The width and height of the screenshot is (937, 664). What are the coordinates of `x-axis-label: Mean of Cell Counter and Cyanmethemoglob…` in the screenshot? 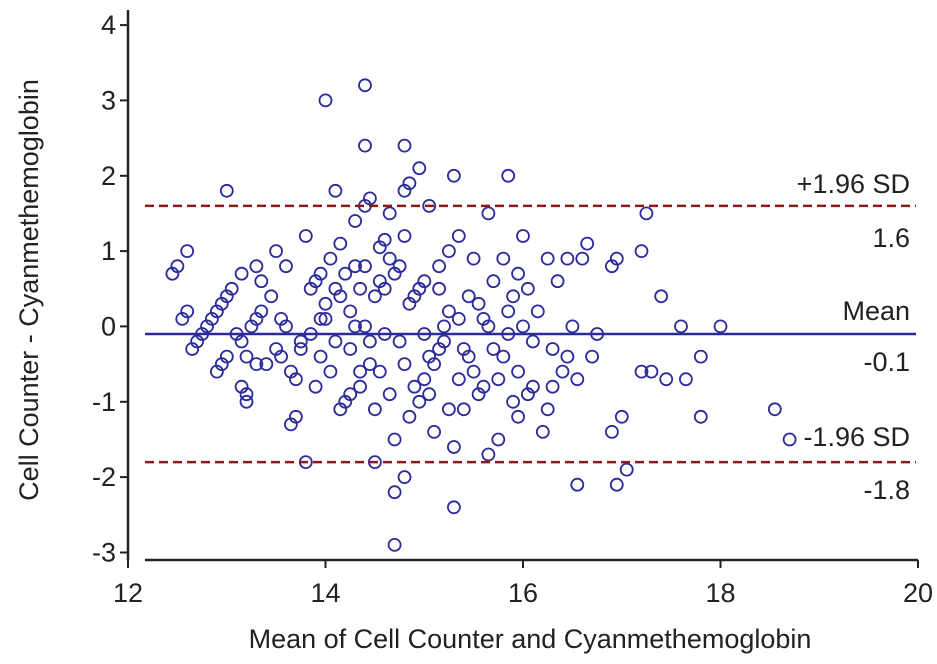 It's located at (530, 639).